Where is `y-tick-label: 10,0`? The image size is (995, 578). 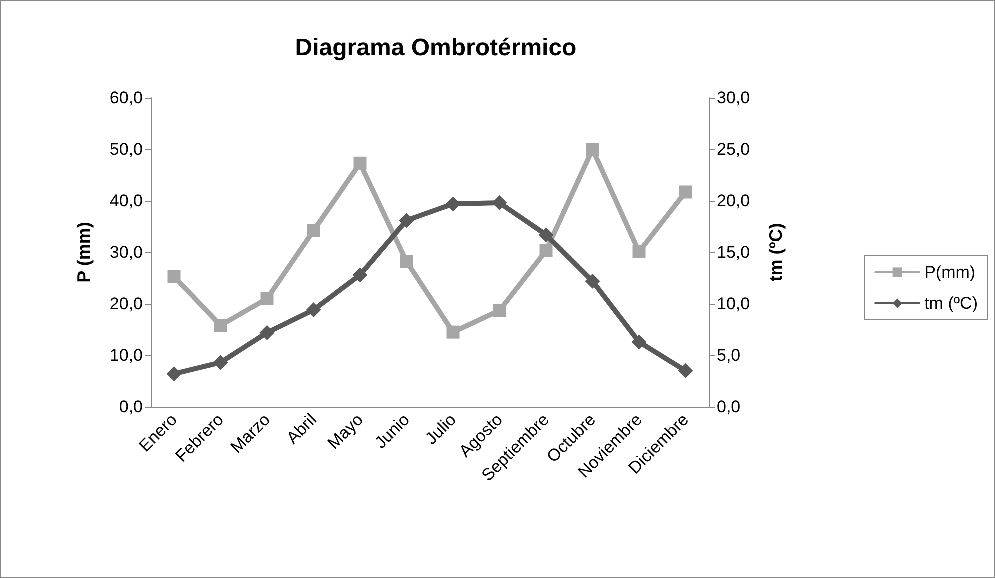
y-tick-label: 10,0 is located at coordinates (126, 355).